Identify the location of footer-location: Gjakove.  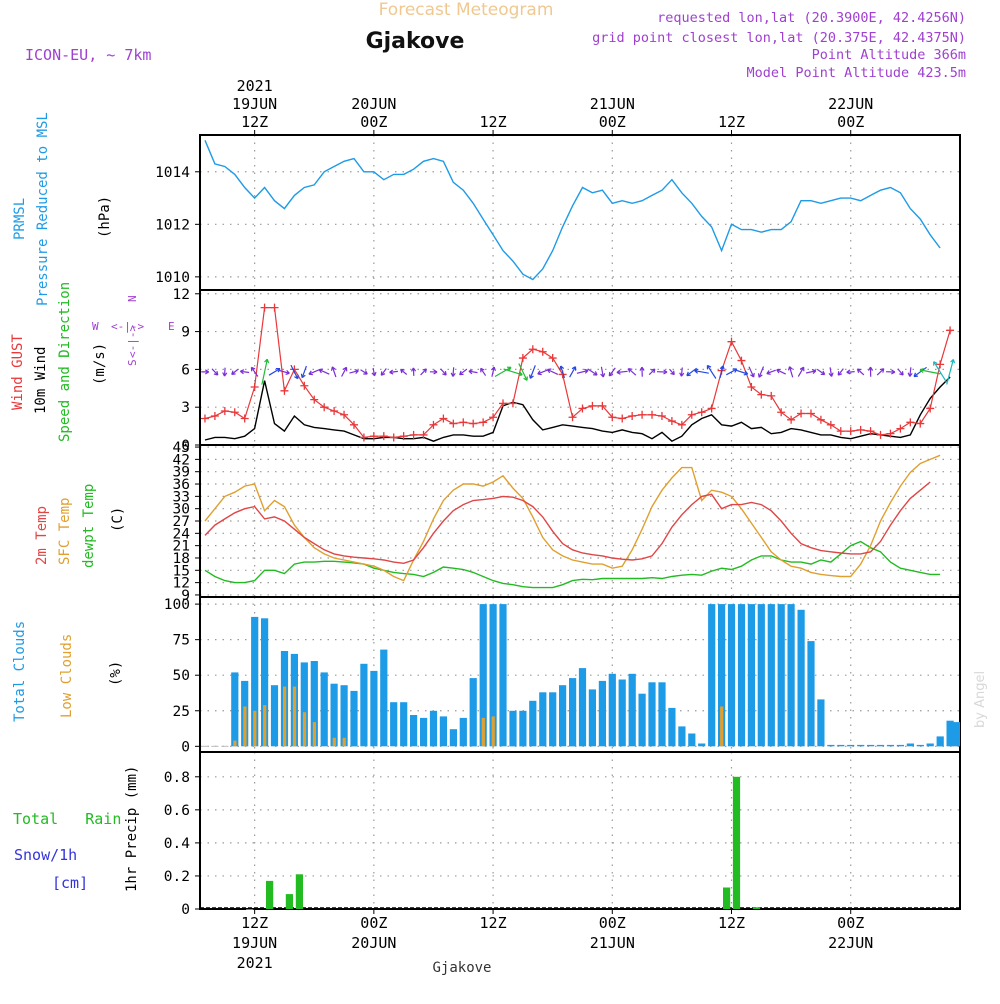
(461, 968).